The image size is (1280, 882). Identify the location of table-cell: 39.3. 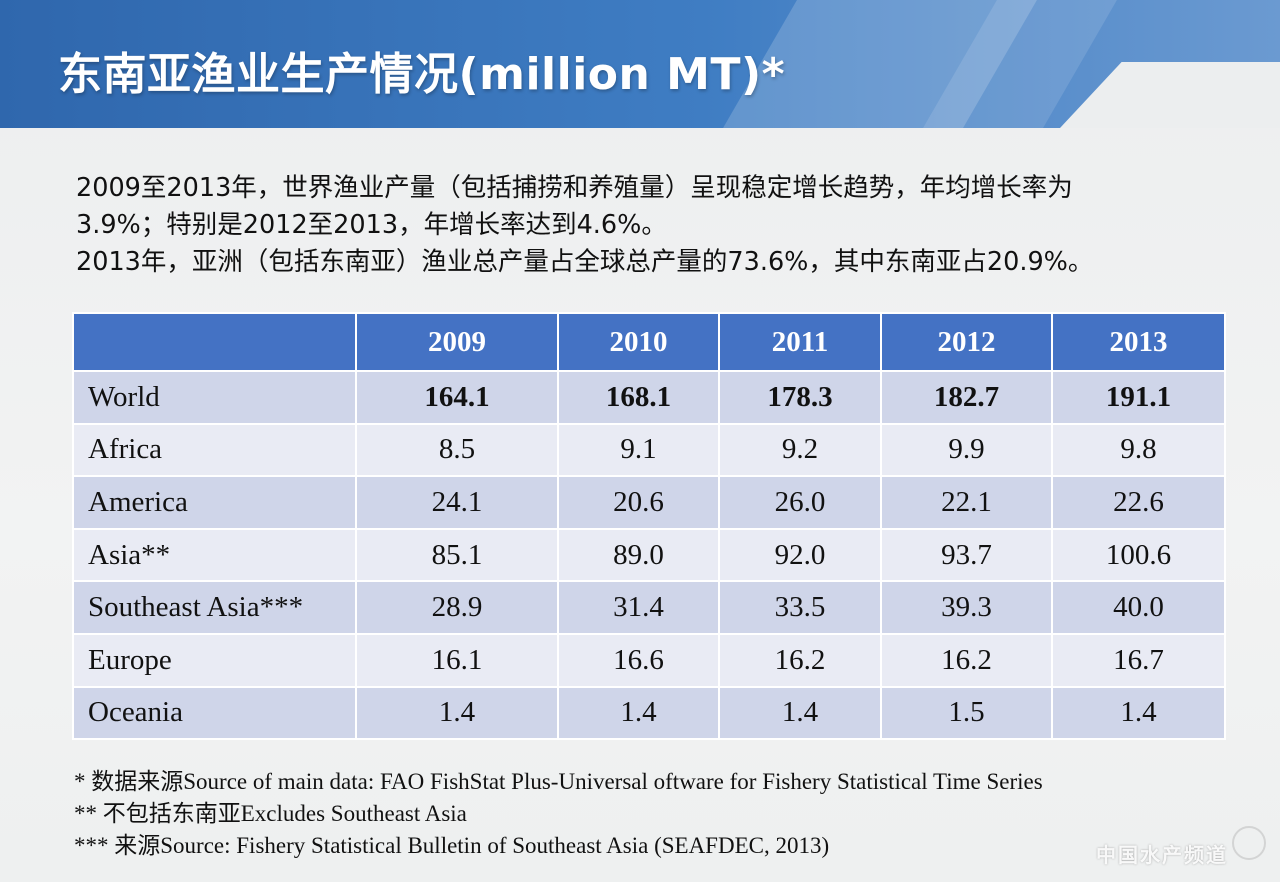
(966, 607).